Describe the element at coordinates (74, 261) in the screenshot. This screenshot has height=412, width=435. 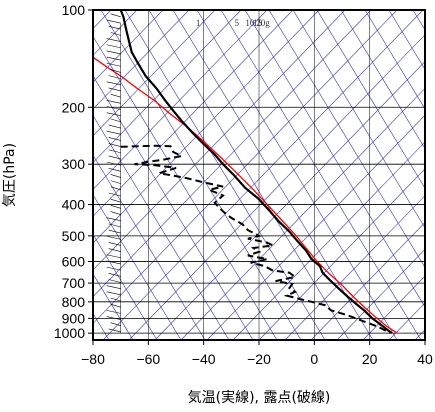
I see `y-tick-label: 600` at that location.